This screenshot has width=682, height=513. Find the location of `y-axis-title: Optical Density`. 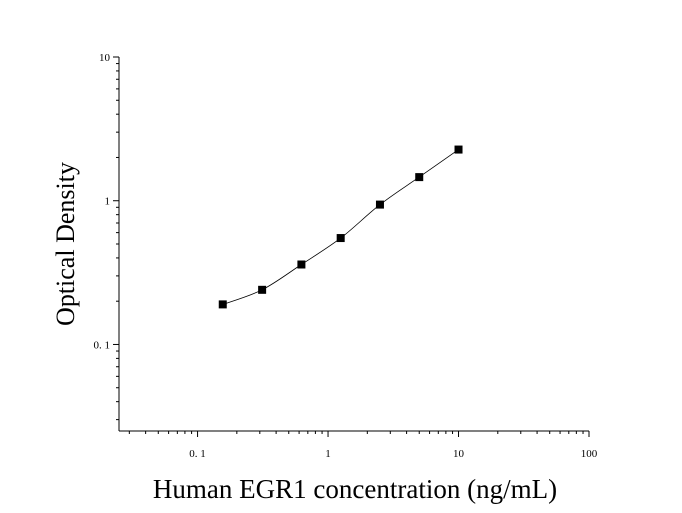

y-axis-title: Optical Density is located at coordinates (65, 244).